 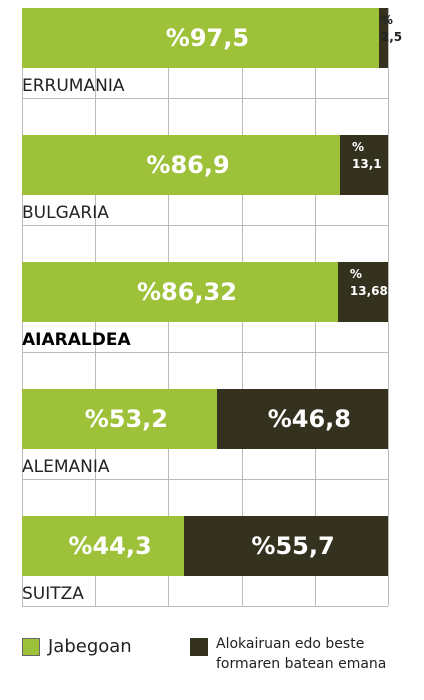 I want to click on value-label: %46,8, so click(x=309, y=419).